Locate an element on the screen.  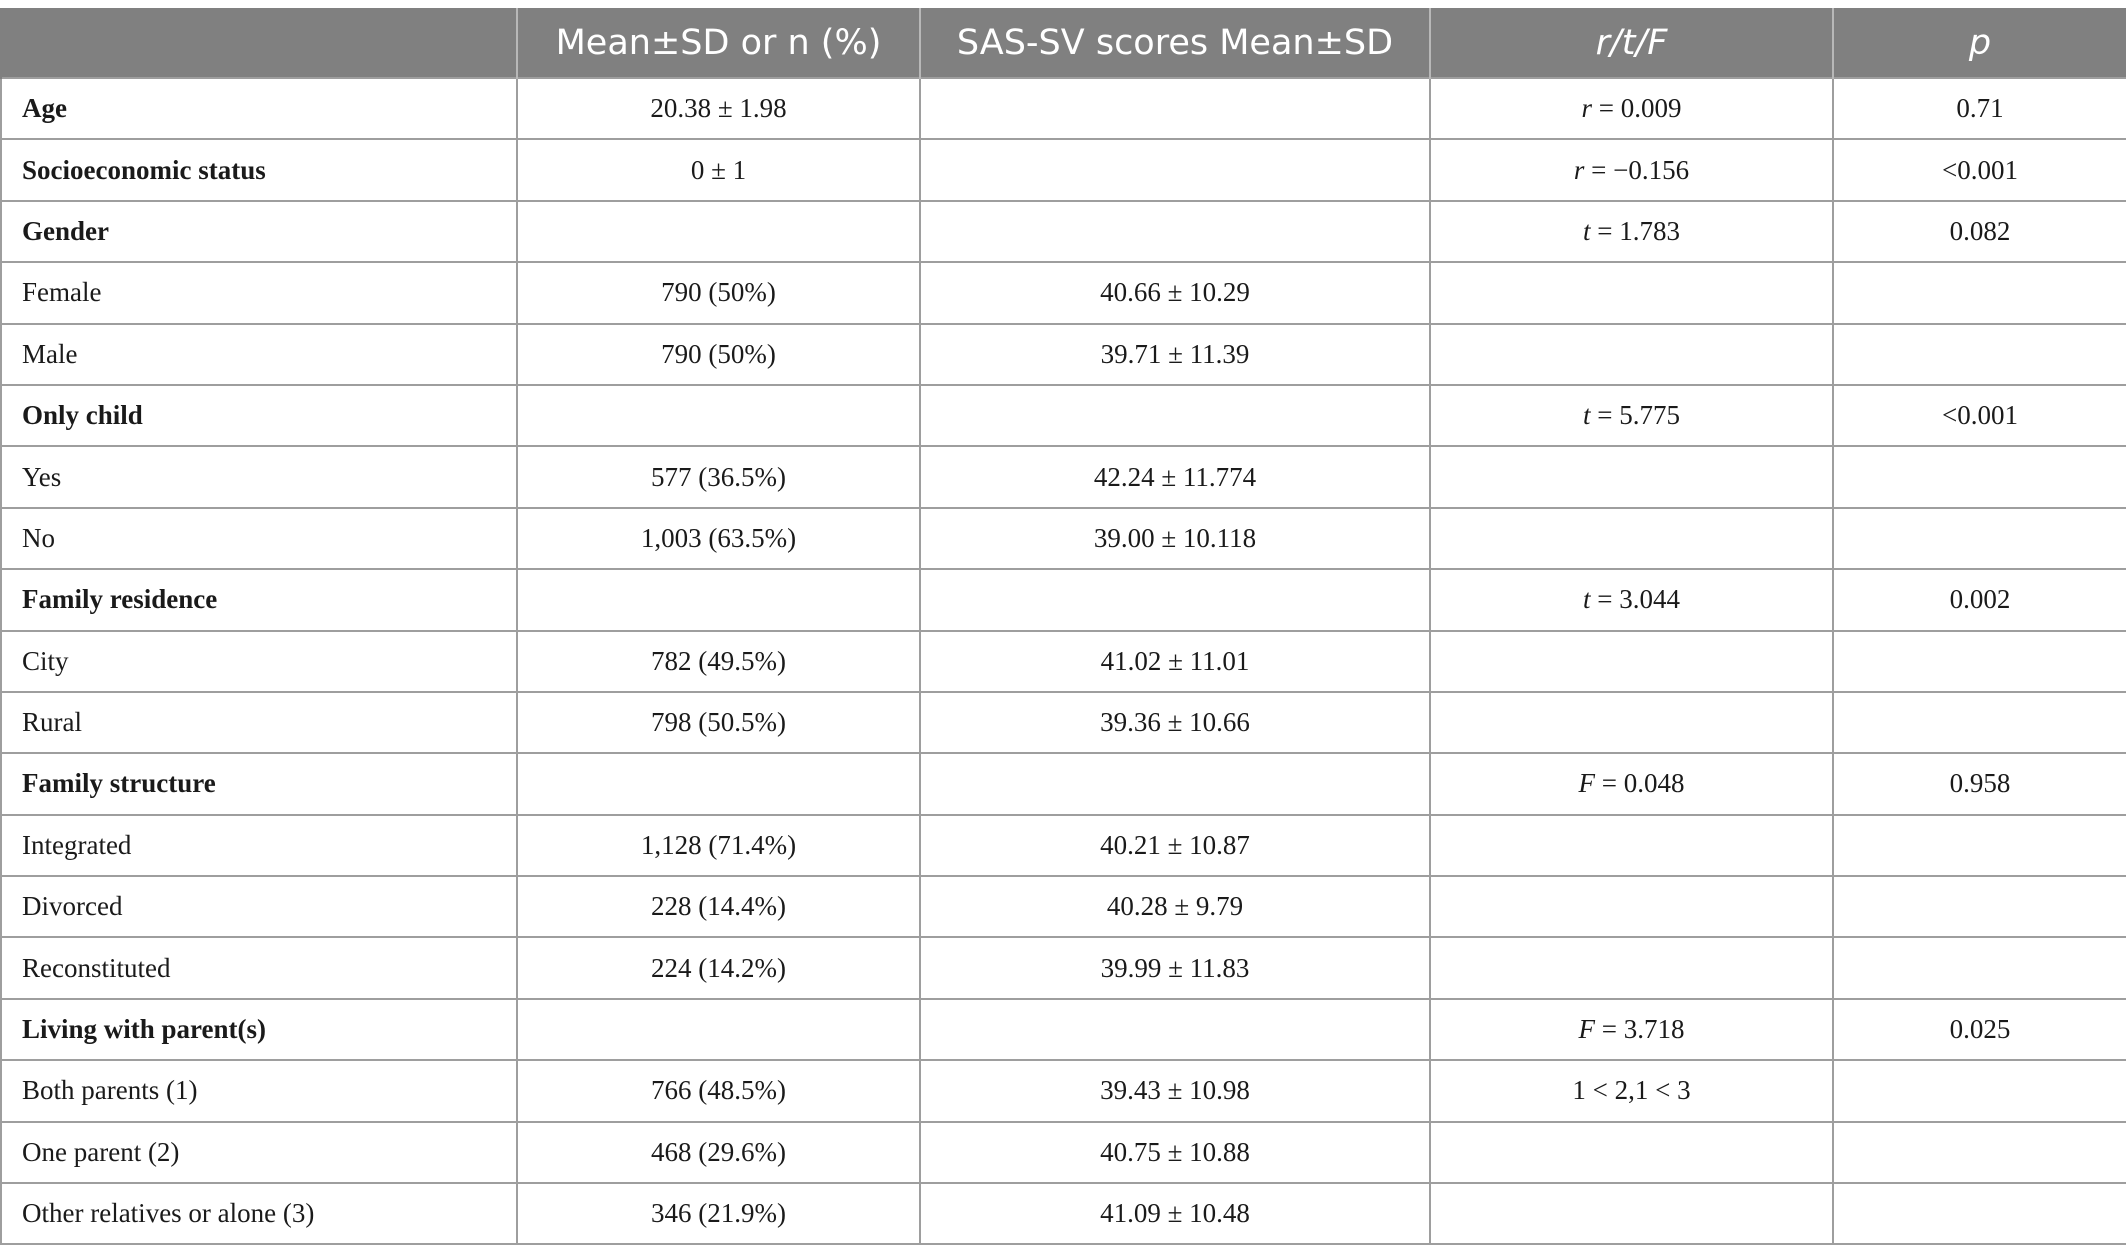
table-row: Integrated 1,128 (71.4%) 40.21 ± 10.87 is located at coordinates (1063, 845).